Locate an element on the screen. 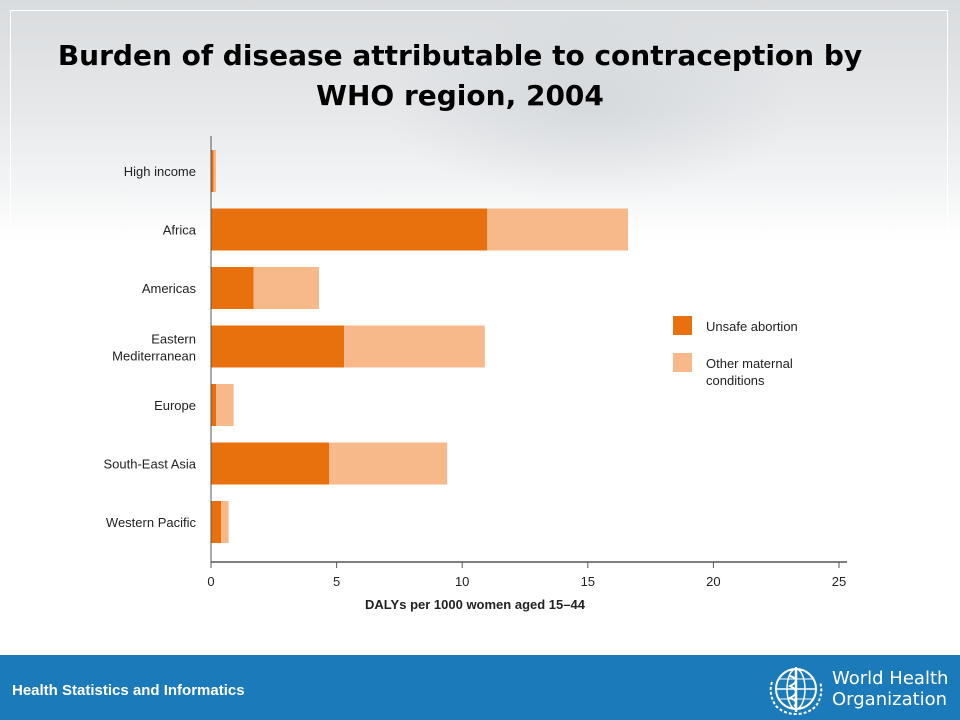 The image size is (960, 720). legend-label-0: Unsafe abortion is located at coordinates (752, 326).